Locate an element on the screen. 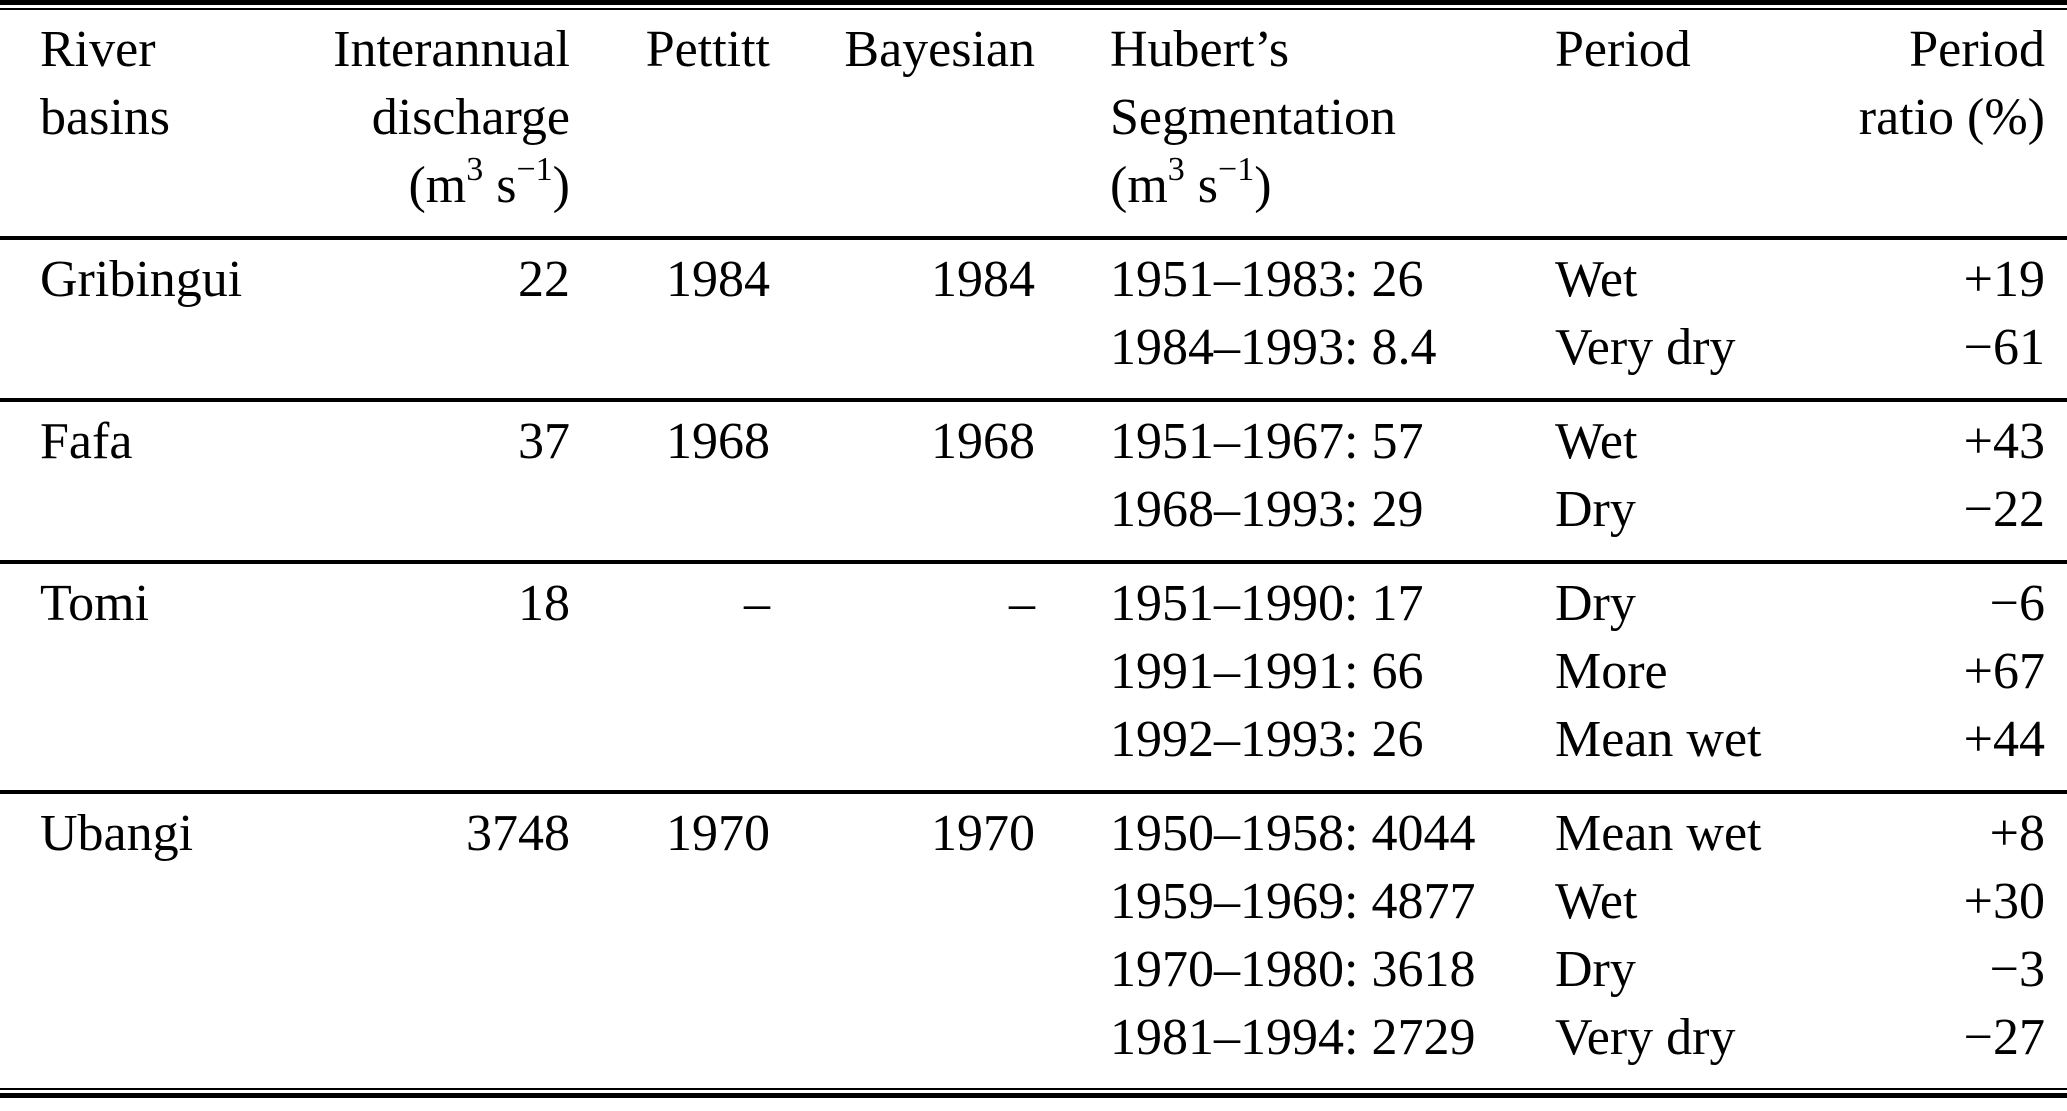 This screenshot has width=2067, height=1111. segment-range: 1981–1994: 2729 is located at coordinates (1293, 1037).